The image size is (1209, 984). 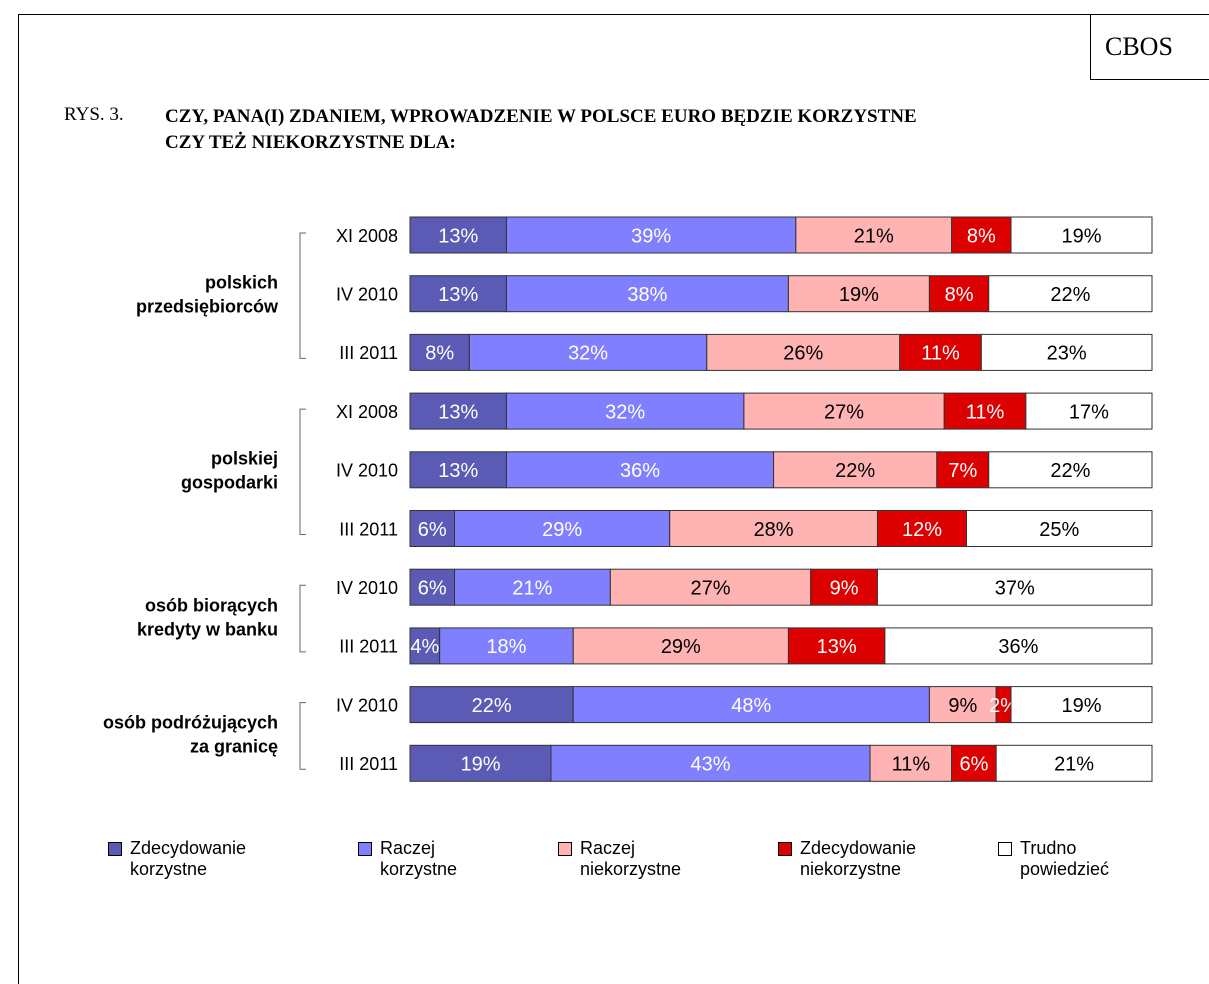 I want to click on legend-item: Raczej niekorzystne, so click(x=644, y=859).